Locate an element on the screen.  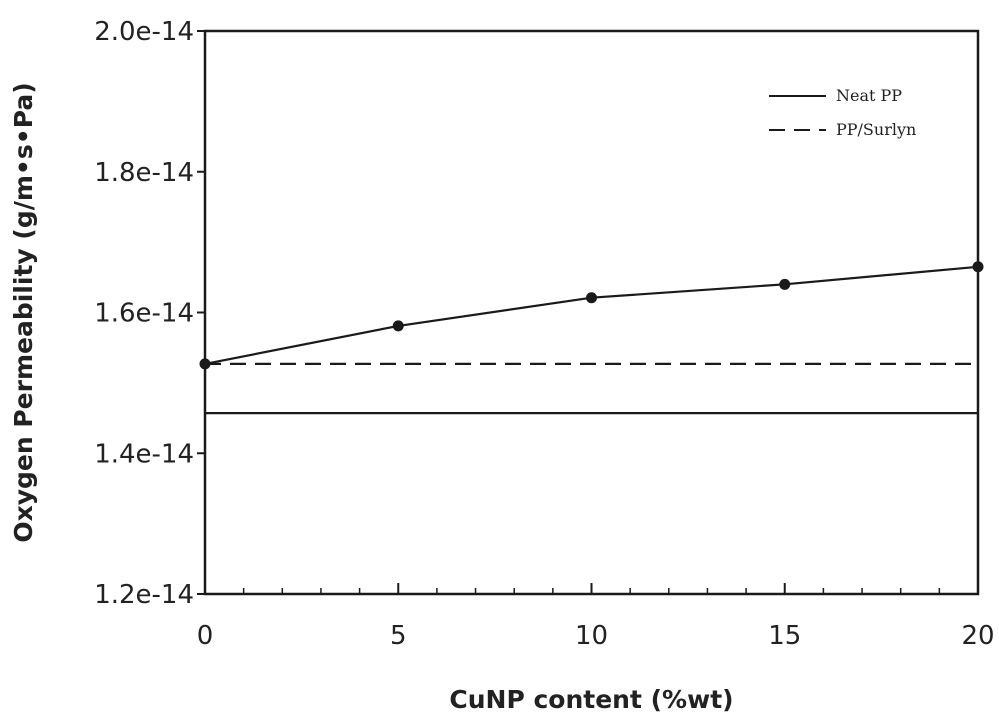
x-tick-label: 0 is located at coordinates (205, 636).